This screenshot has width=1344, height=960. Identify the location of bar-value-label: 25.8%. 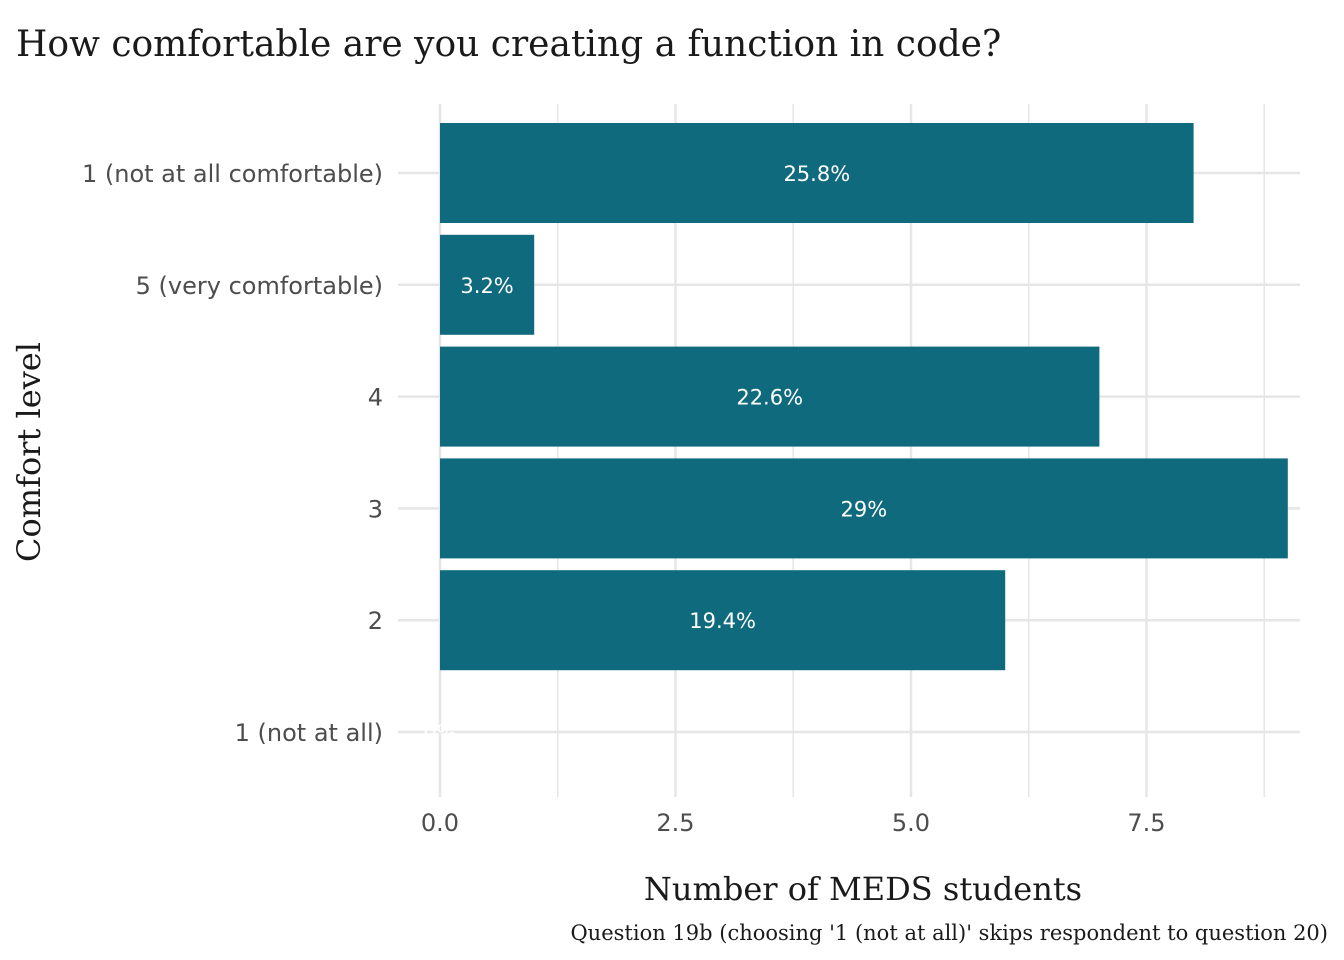
(816, 174).